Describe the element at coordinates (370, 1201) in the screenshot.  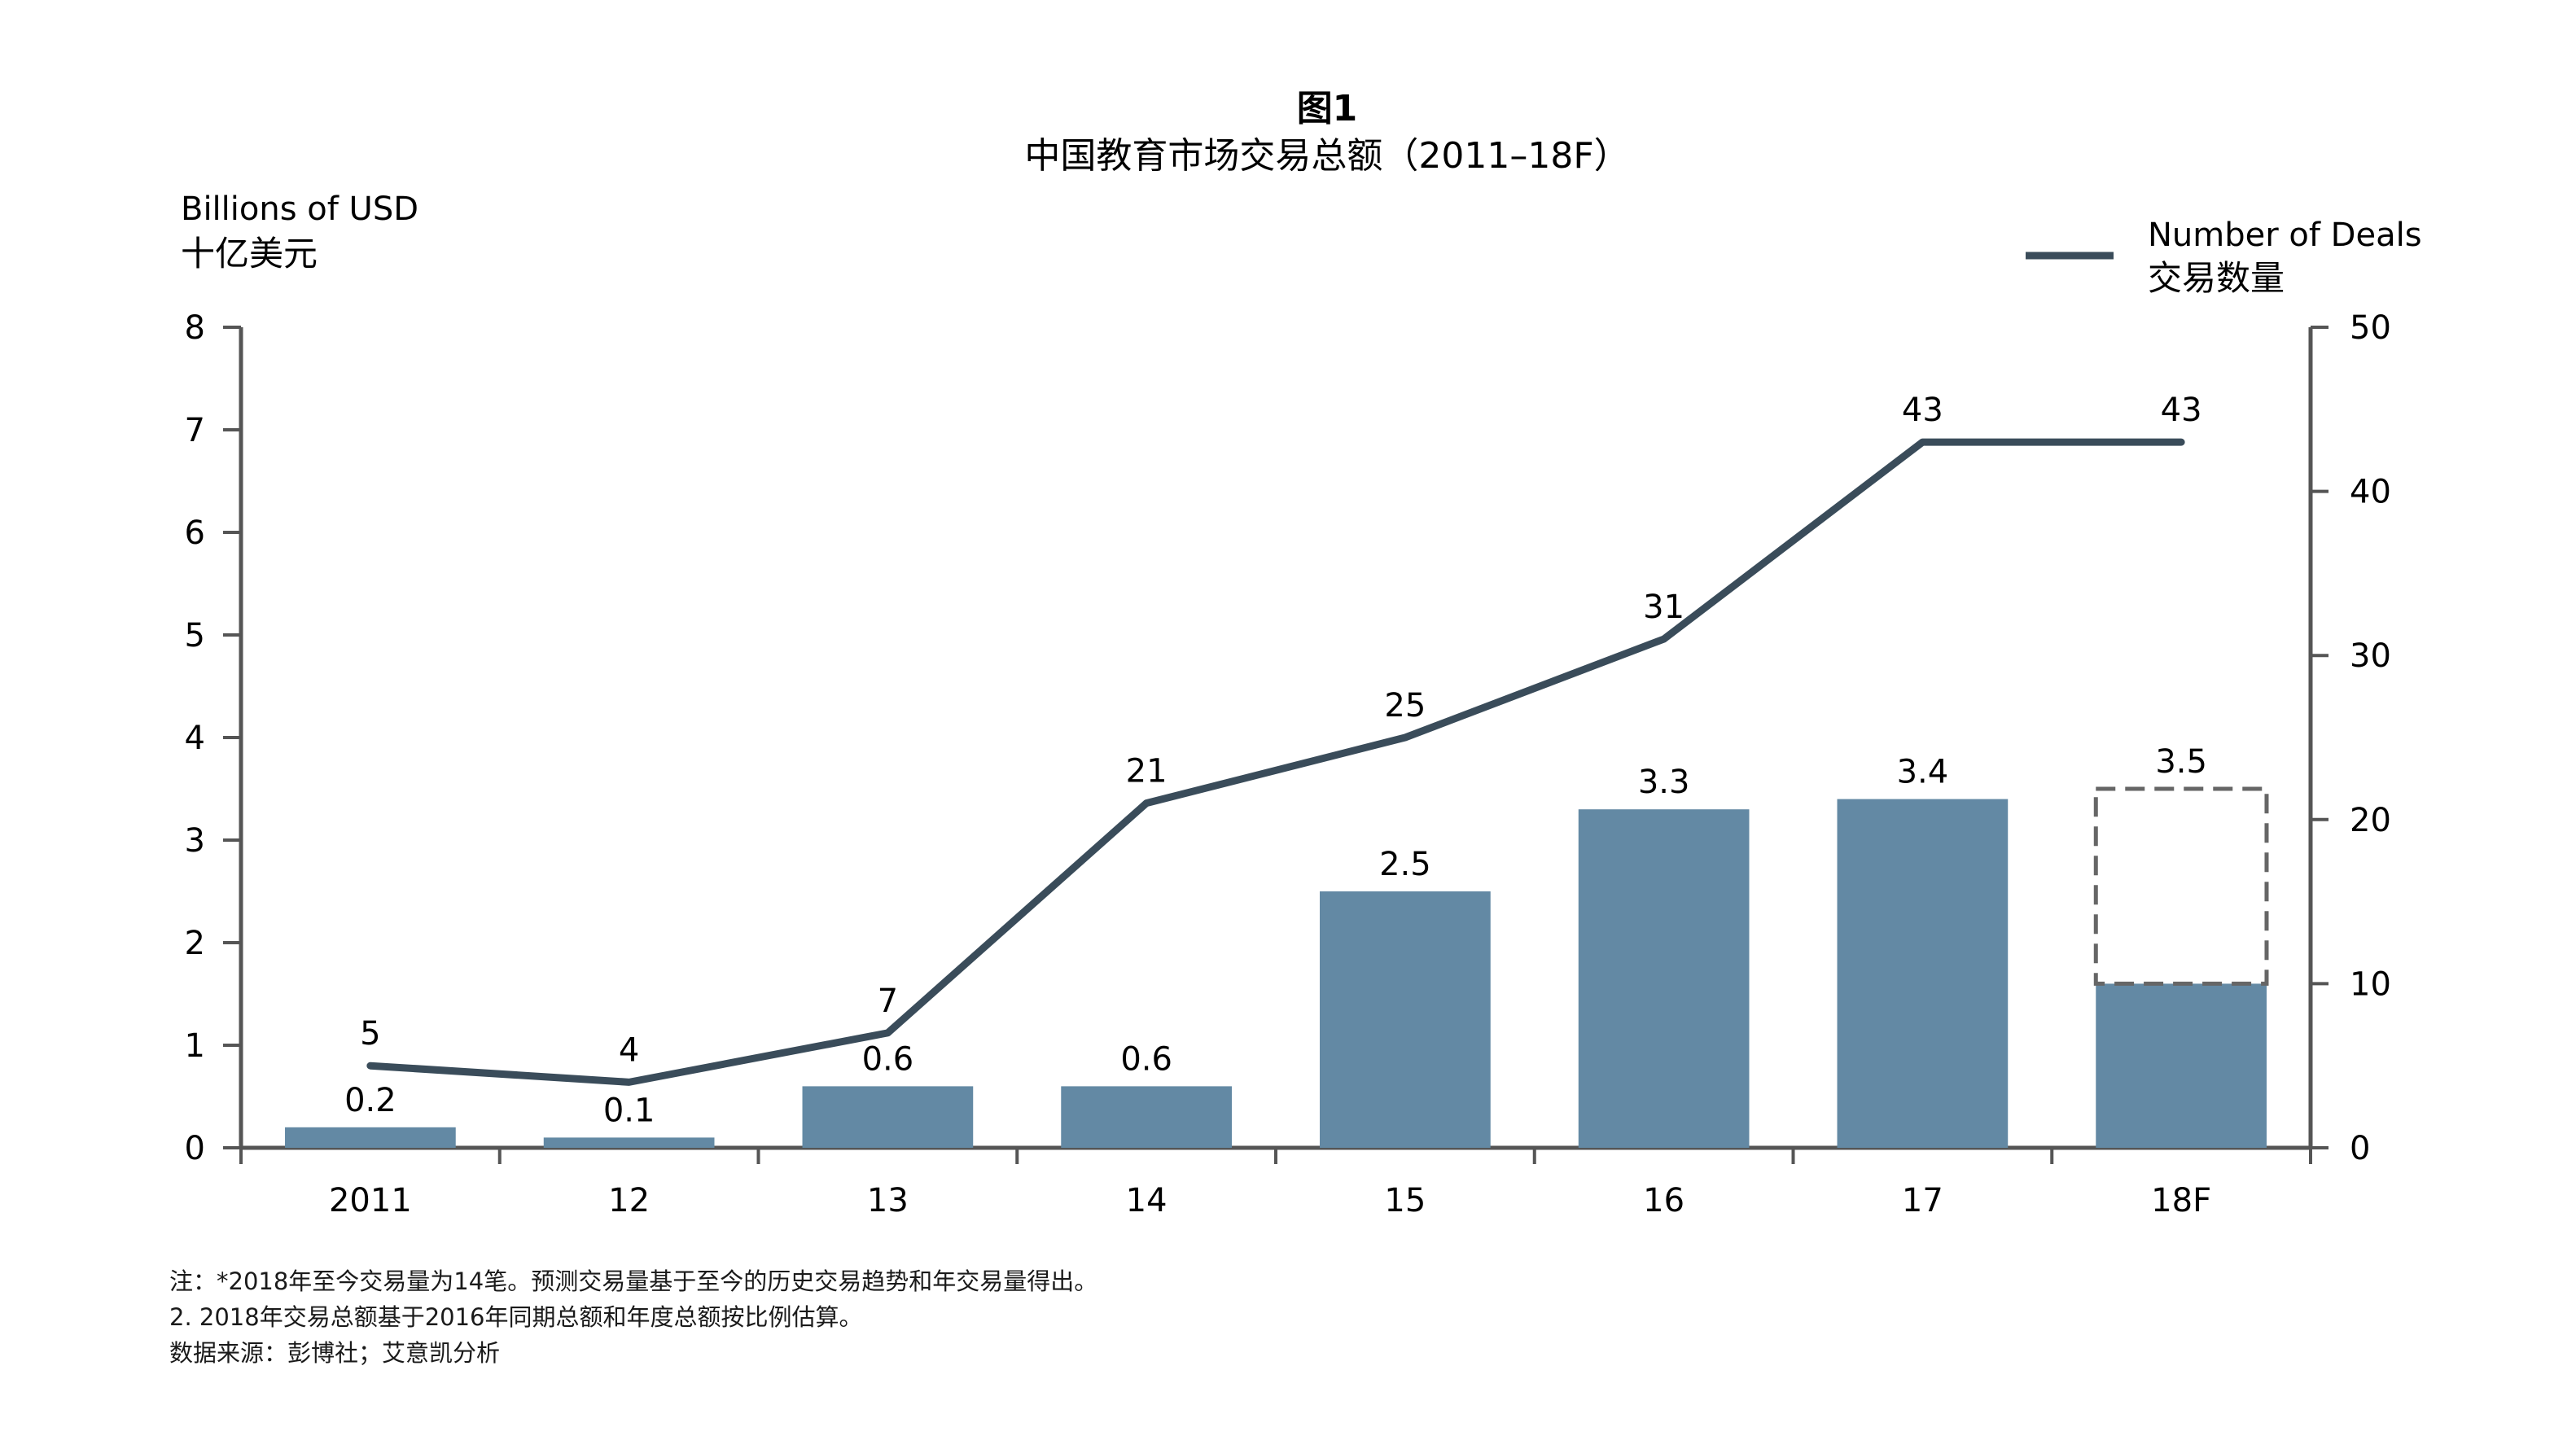
I see `x-tick-label: 2011` at that location.